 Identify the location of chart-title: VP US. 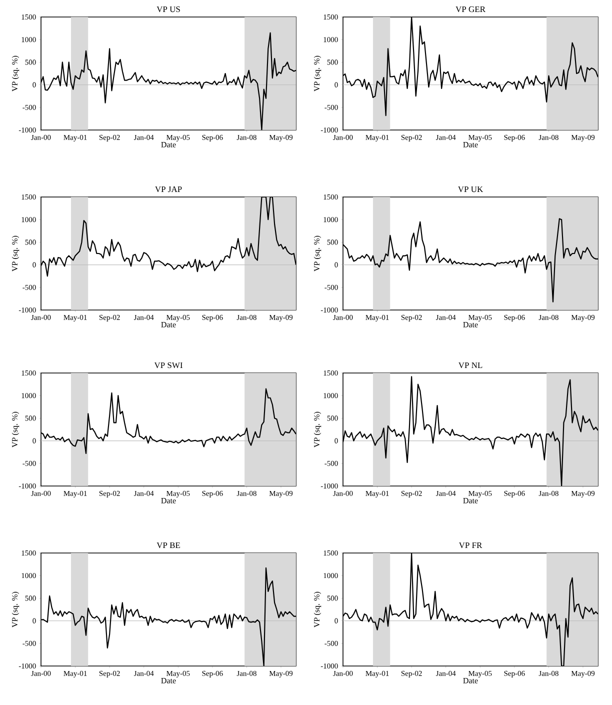
(168, 9).